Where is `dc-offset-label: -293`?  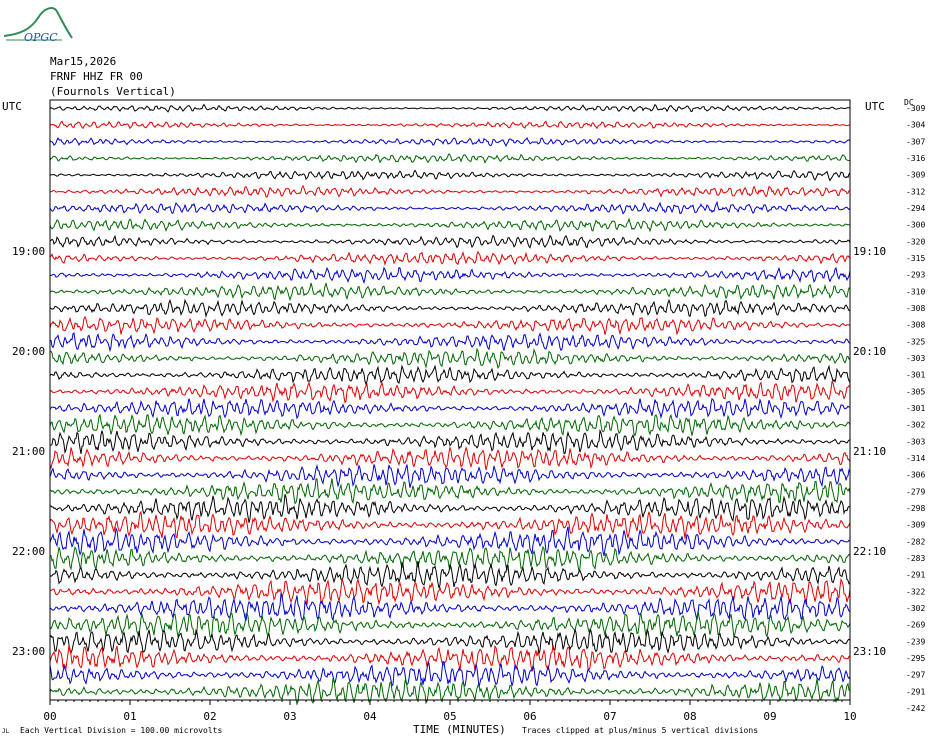 dc-offset-label: -293 is located at coordinates (915, 275).